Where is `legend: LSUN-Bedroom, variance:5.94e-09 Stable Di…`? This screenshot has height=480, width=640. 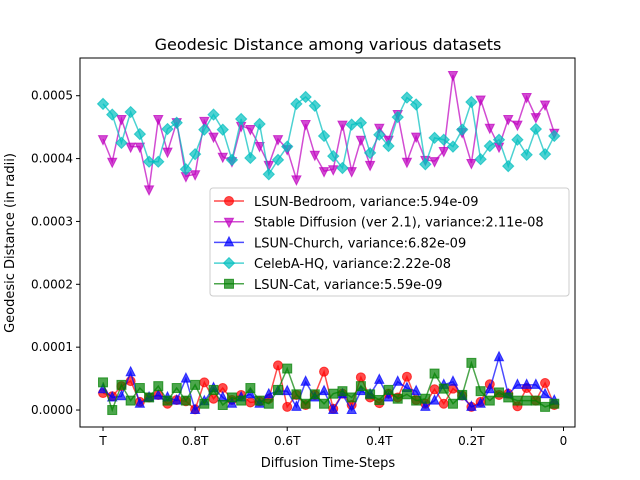 legend: LSUN-Bedroom, variance:5.94e-09 Stable Di… is located at coordinates (389, 242).